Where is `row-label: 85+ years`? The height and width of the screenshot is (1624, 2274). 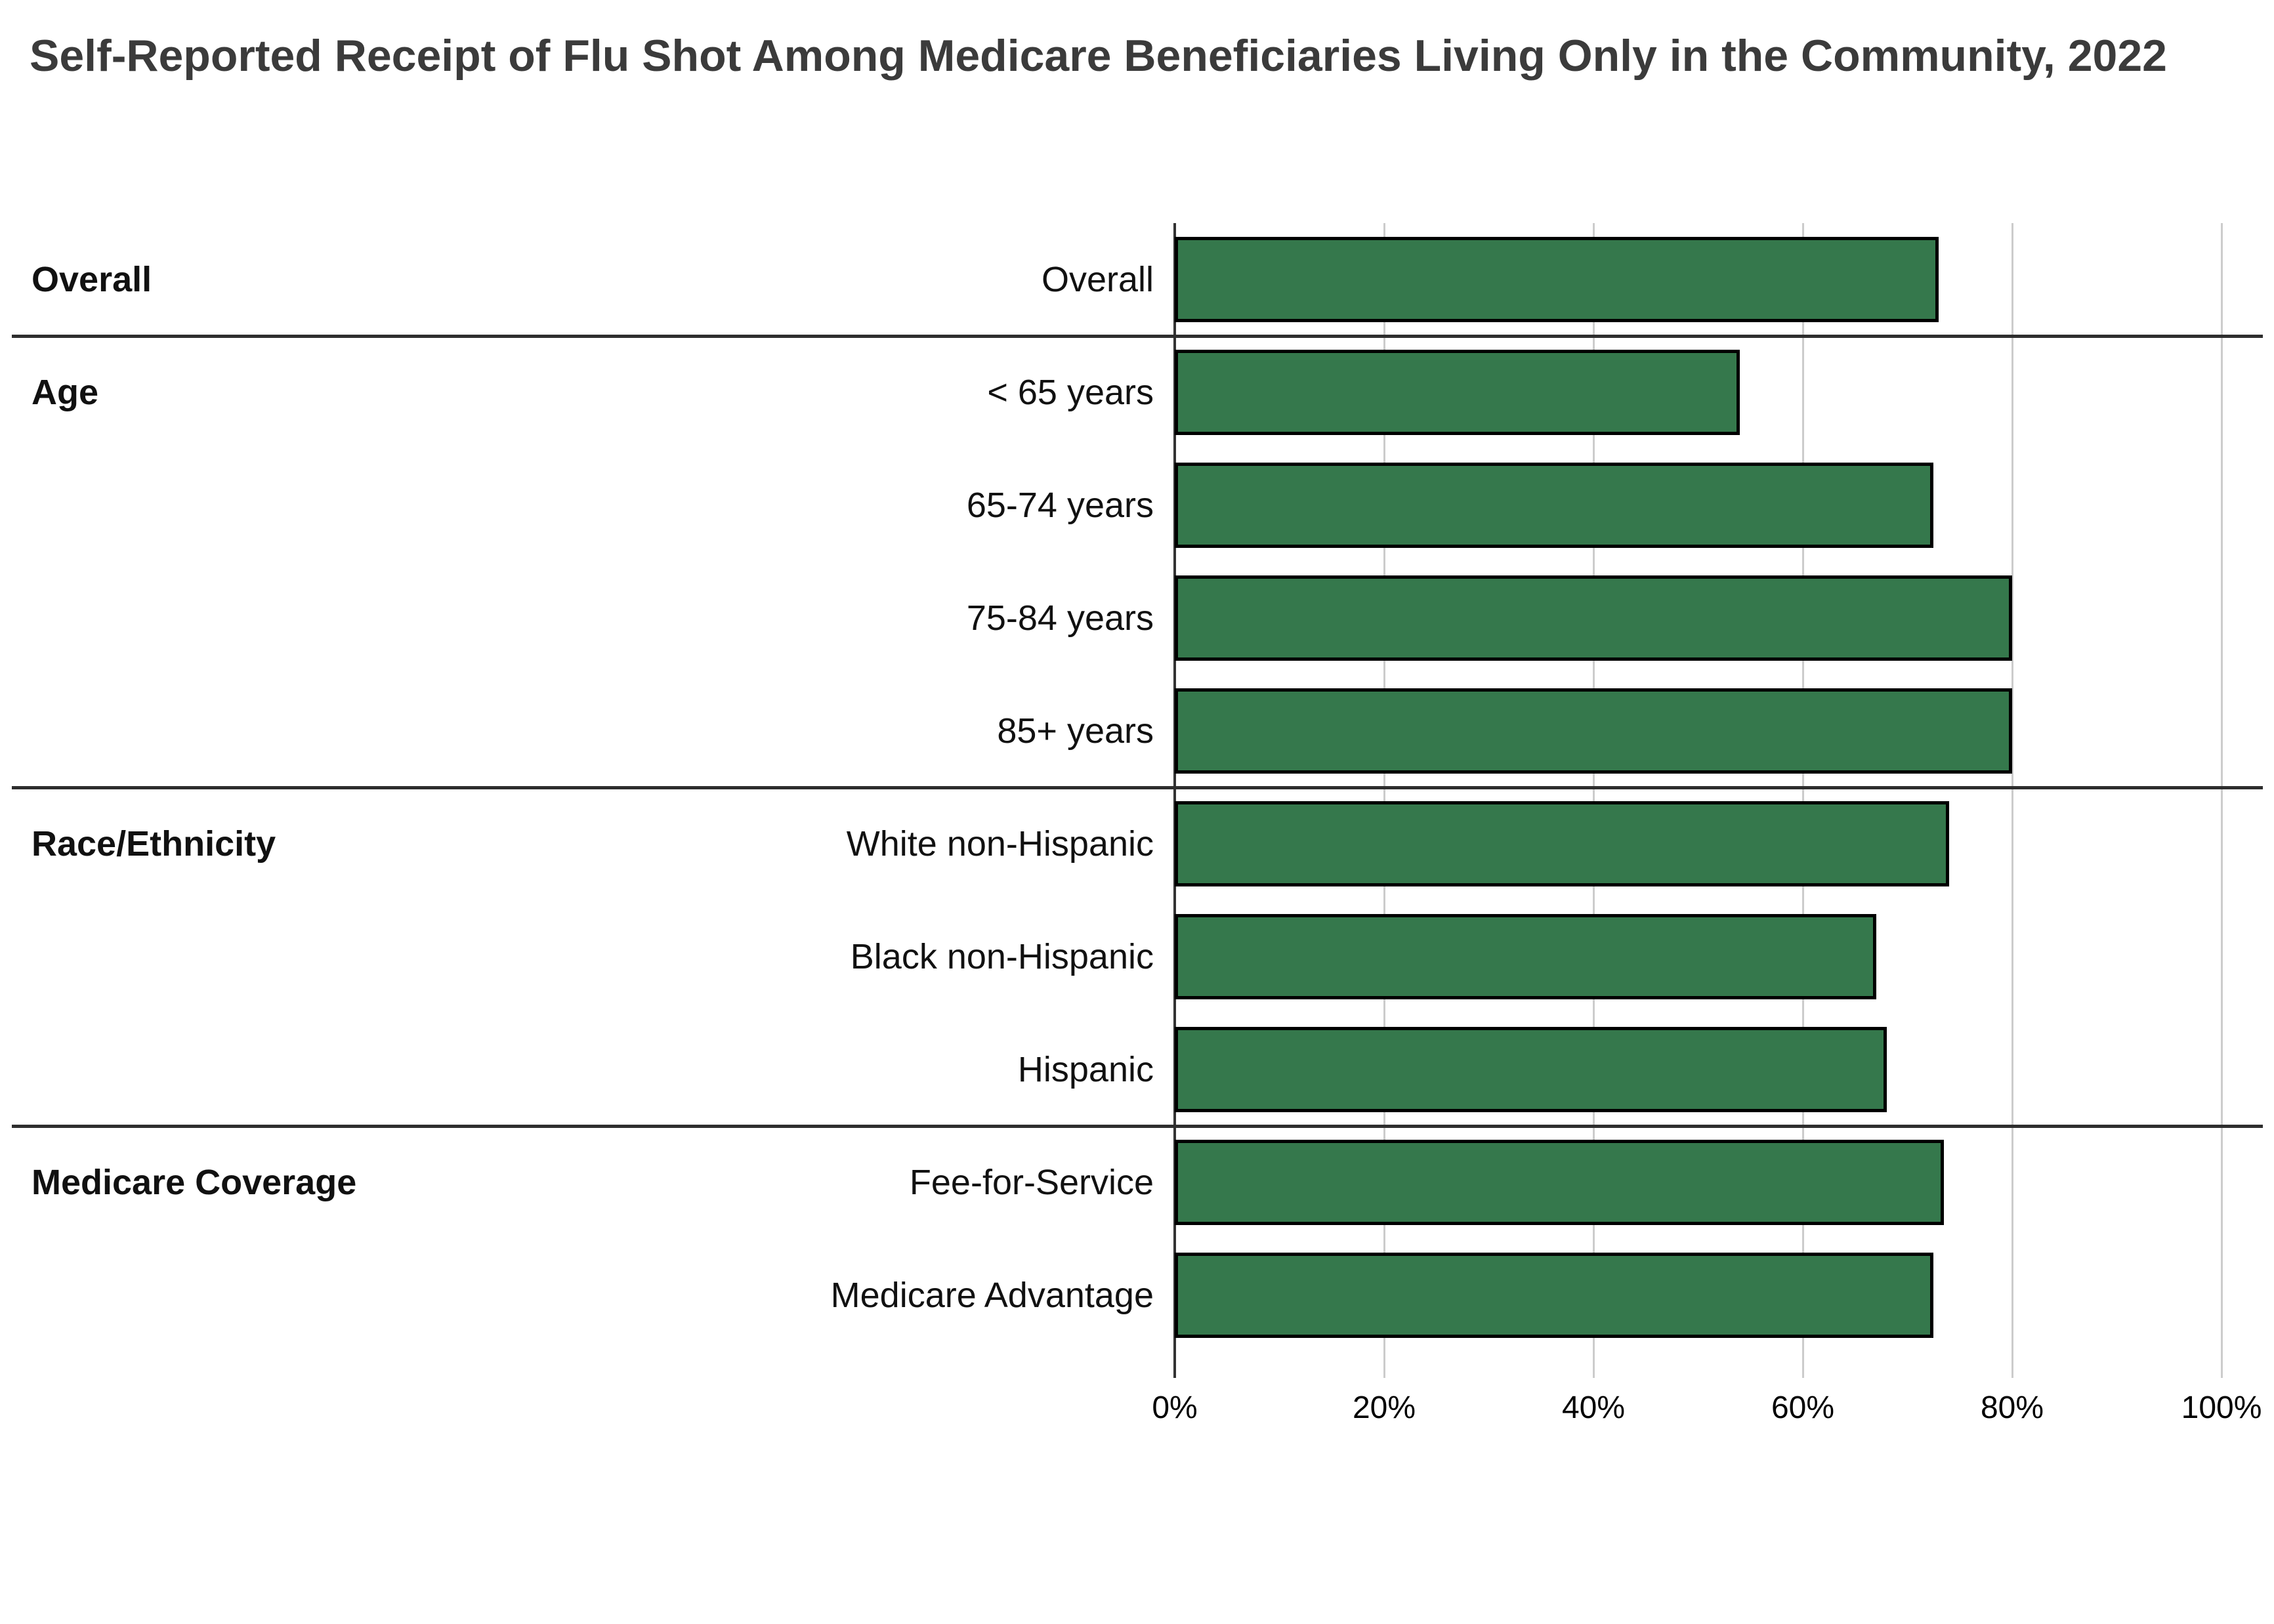
row-label: 85+ years is located at coordinates (1075, 731).